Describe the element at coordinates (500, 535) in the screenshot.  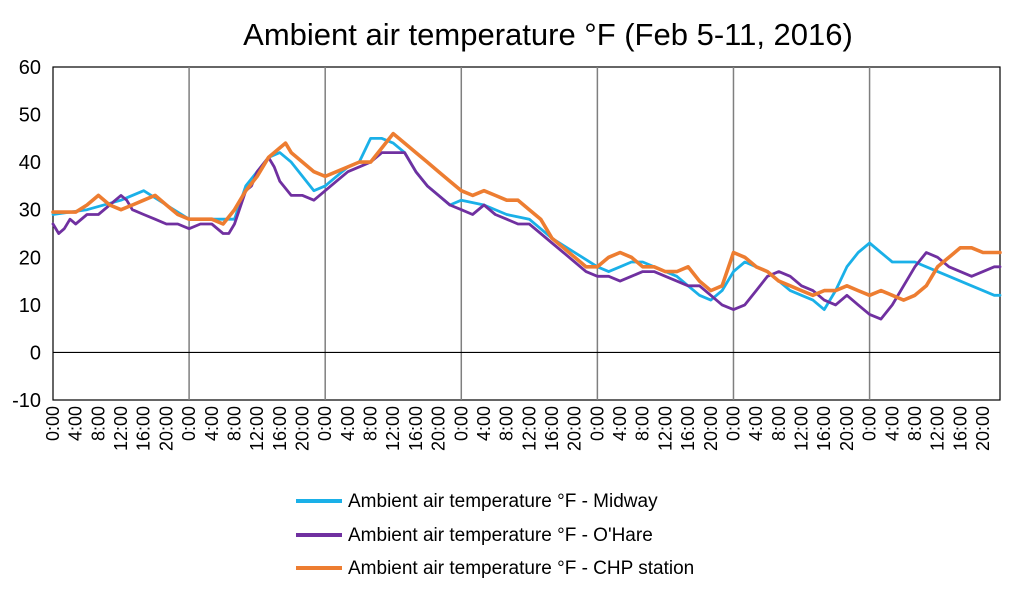
I see `legend-label: Ambient air temperature °F - O'Hare` at that location.